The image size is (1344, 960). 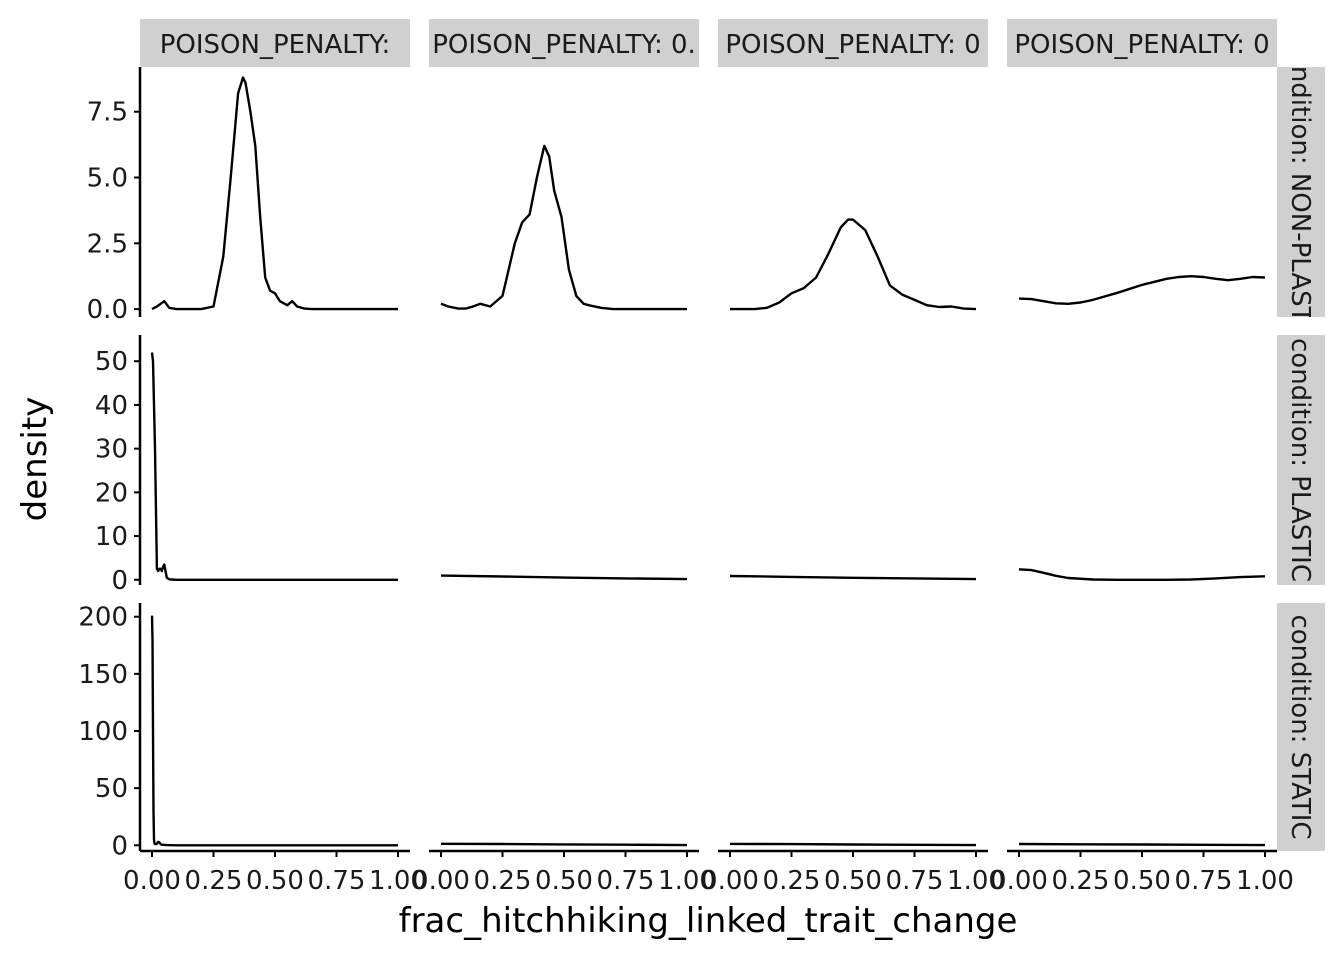 I want to click on x-tick-label-col-1-3: 0.75, so click(x=626, y=881).